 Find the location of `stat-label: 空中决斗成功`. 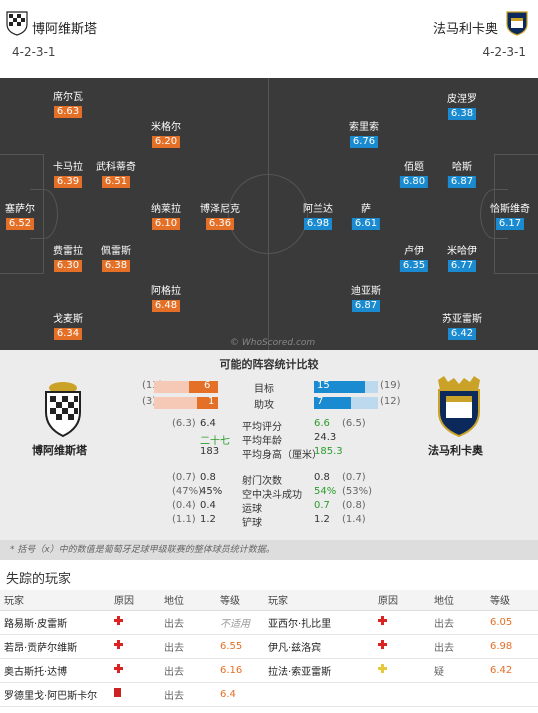

stat-label: 空中决斗成功 is located at coordinates (272, 495).